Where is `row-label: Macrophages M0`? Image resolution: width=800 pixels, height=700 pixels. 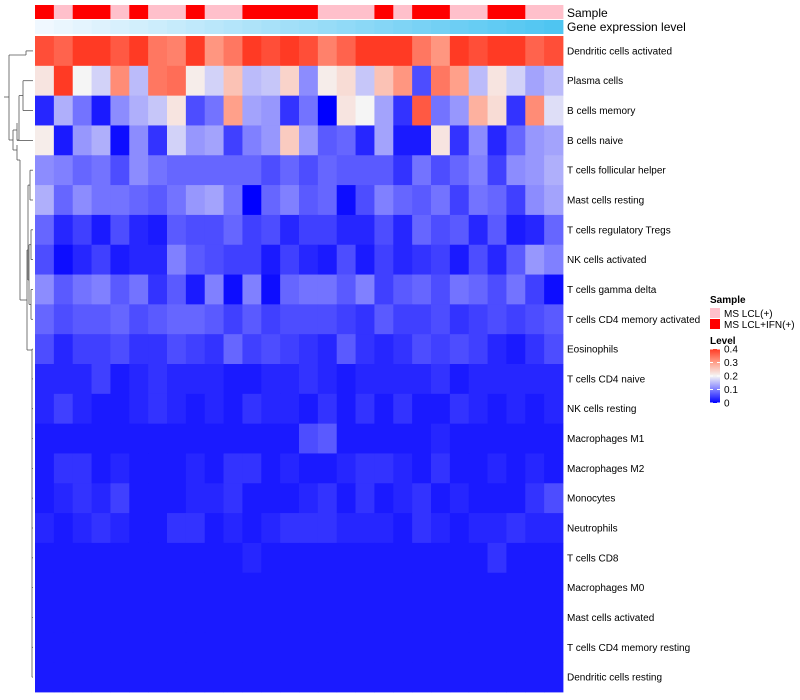 row-label: Macrophages M0 is located at coordinates (606, 588).